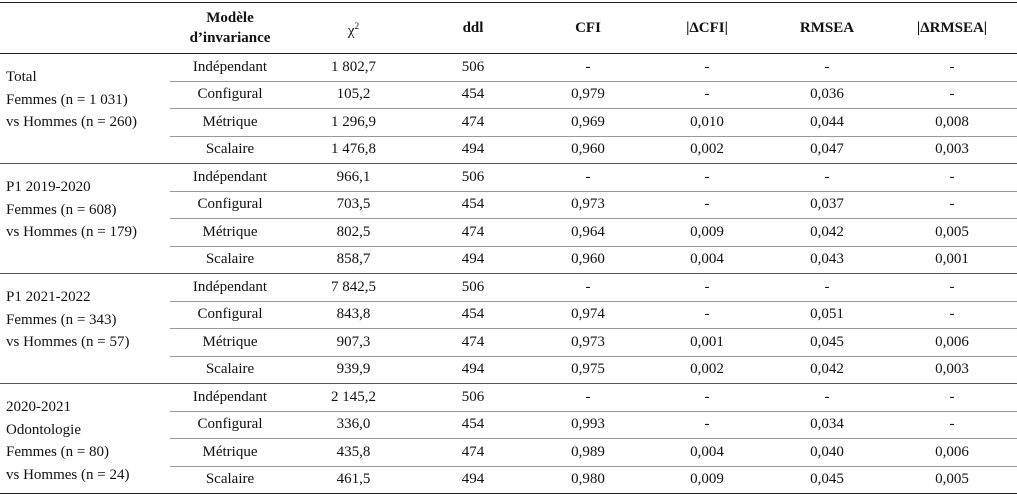  What do you see at coordinates (48, 297) in the screenshot?
I see `group-label-line: P1 2021-2022` at bounding box center [48, 297].